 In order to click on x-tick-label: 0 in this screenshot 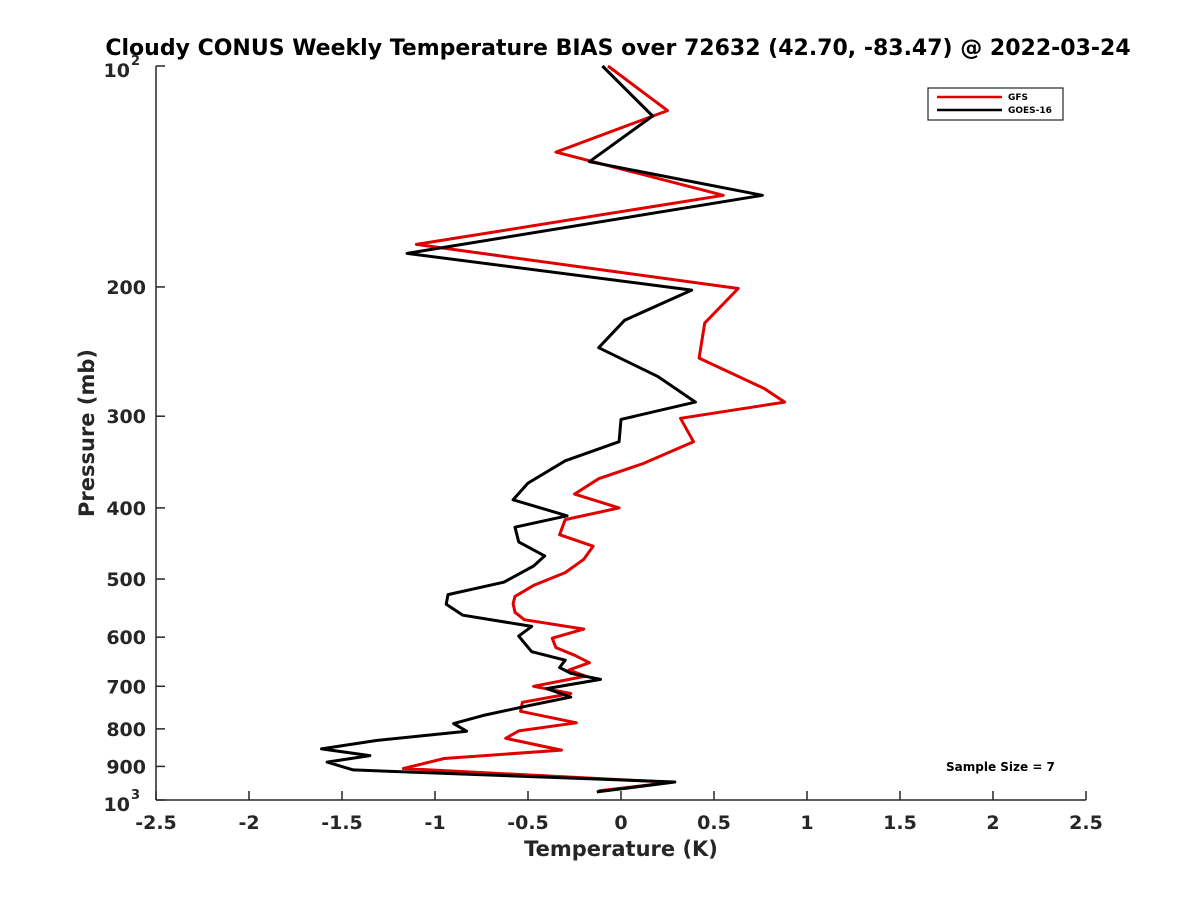, I will do `click(620, 823)`.